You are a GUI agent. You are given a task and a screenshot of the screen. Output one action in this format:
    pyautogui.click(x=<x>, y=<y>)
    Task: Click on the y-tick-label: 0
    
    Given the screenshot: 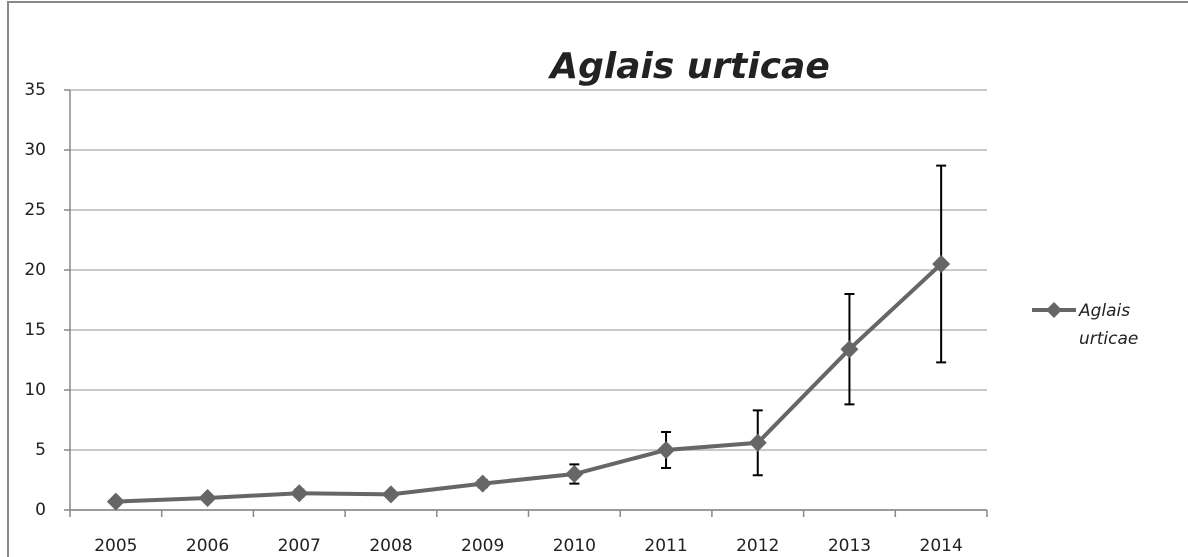 What is the action you would take?
    pyautogui.click(x=40, y=510)
    